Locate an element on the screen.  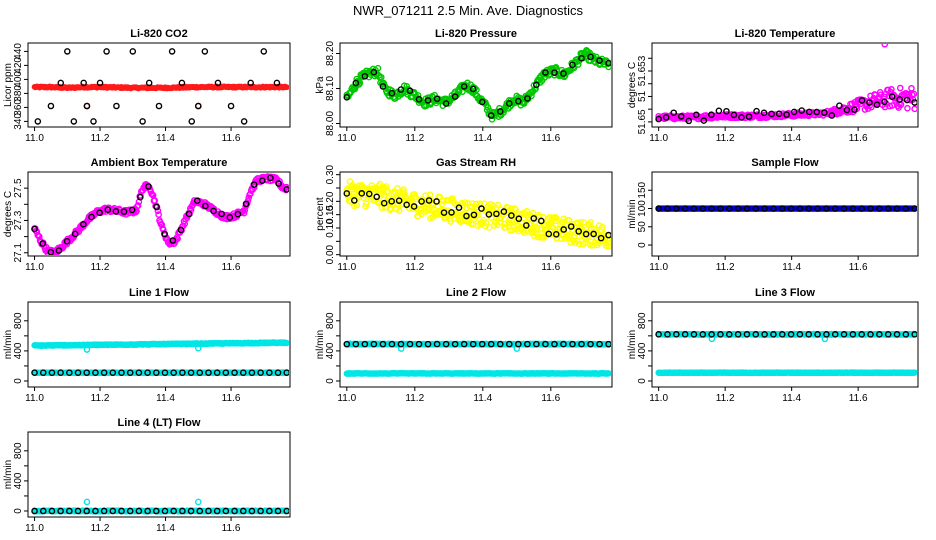
line1-xtick-label: 11.2 is located at coordinates (100, 398).